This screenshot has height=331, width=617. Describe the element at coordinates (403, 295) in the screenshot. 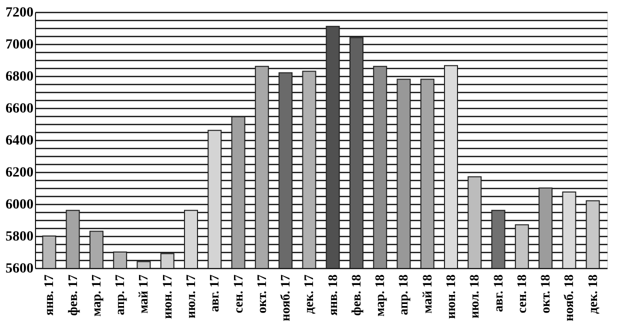

I see `x-tick-label: апр. 18` at that location.